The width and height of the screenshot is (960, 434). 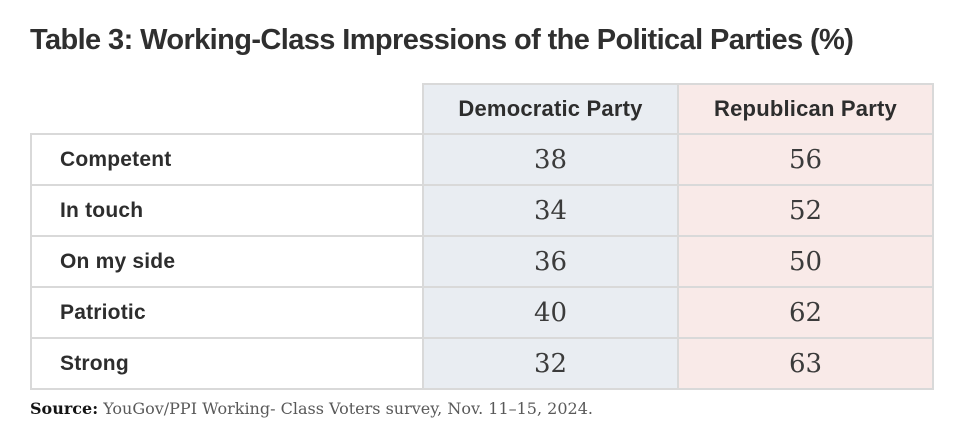 I want to click on value-democratic-patriotic: 40, so click(x=550, y=312).